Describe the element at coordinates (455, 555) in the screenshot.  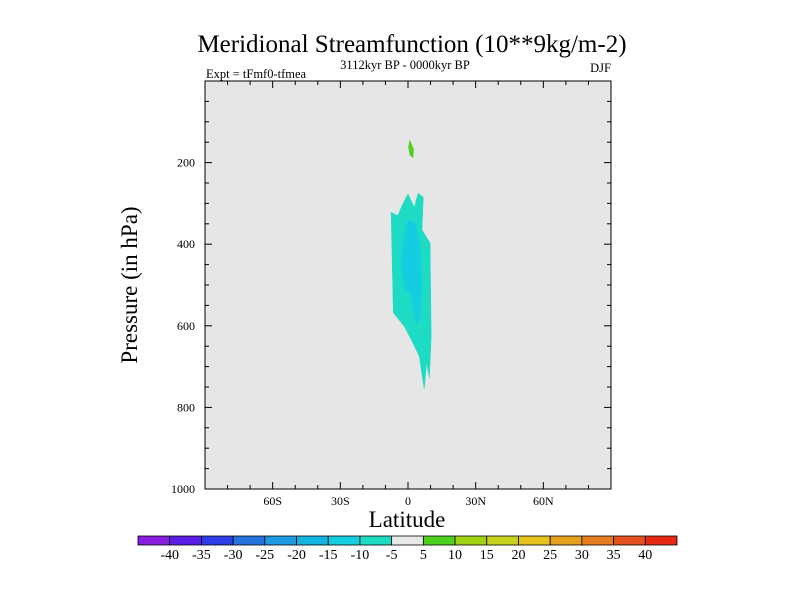
I see `colorbar-level-label: 10` at that location.